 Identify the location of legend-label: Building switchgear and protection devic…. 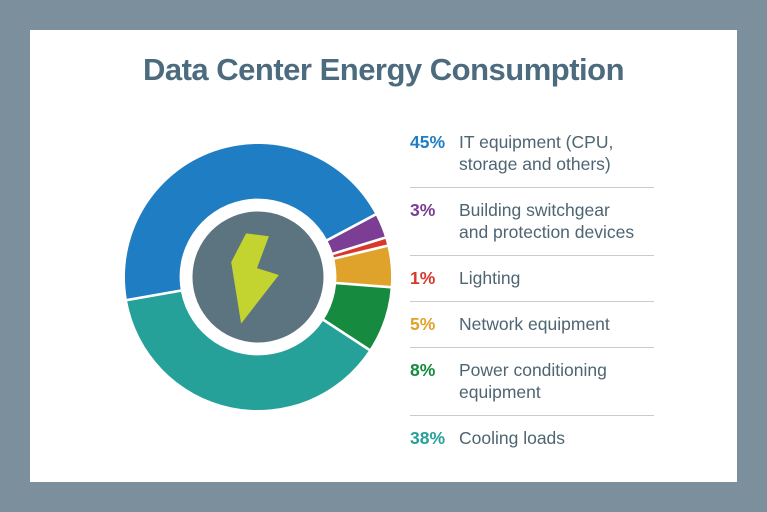
(547, 221).